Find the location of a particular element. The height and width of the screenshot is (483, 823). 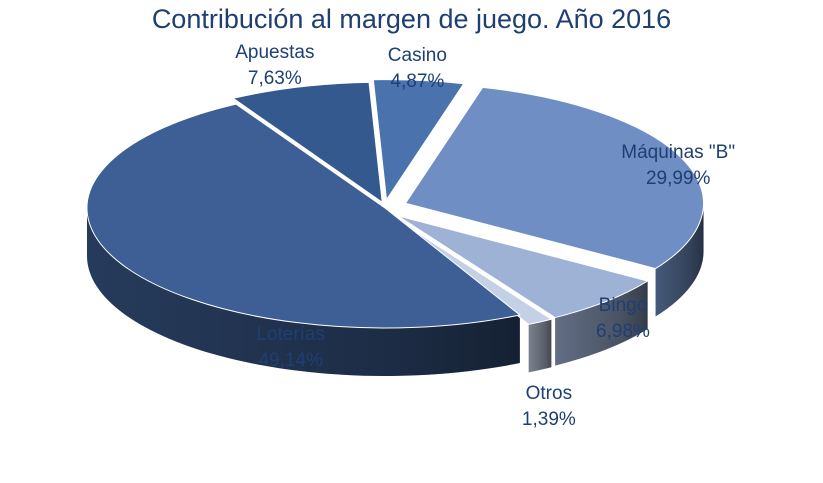

slice-label-name: Bingo is located at coordinates (623, 306).